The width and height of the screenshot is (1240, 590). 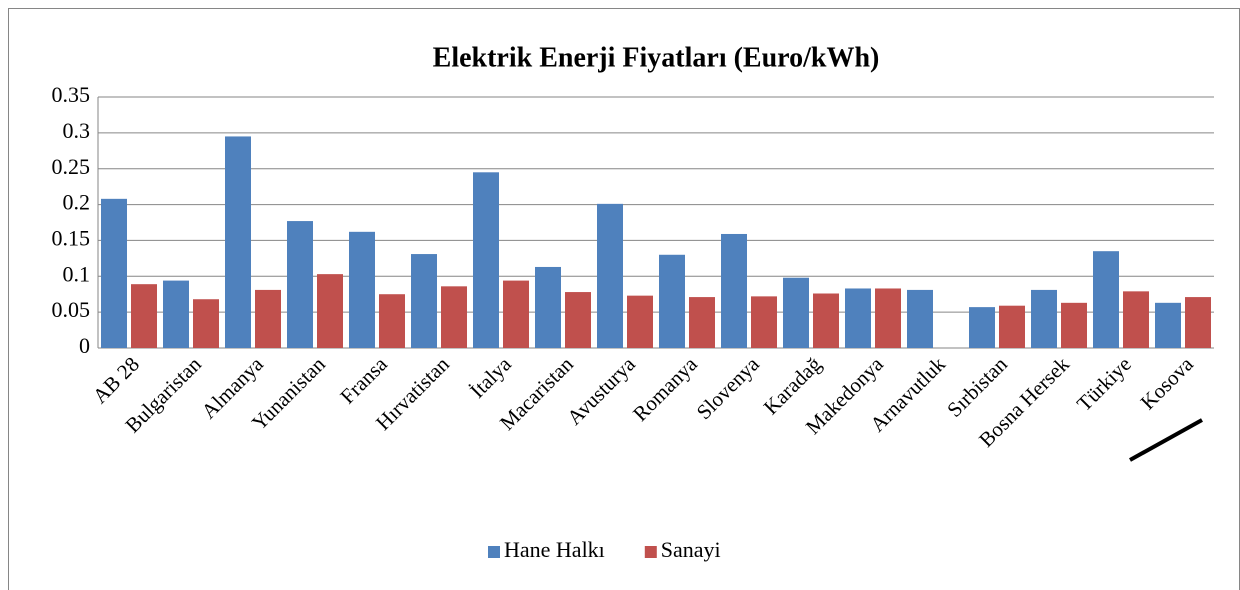 What do you see at coordinates (77, 202) in the screenshot?
I see `y-tick-label: 0.2` at bounding box center [77, 202].